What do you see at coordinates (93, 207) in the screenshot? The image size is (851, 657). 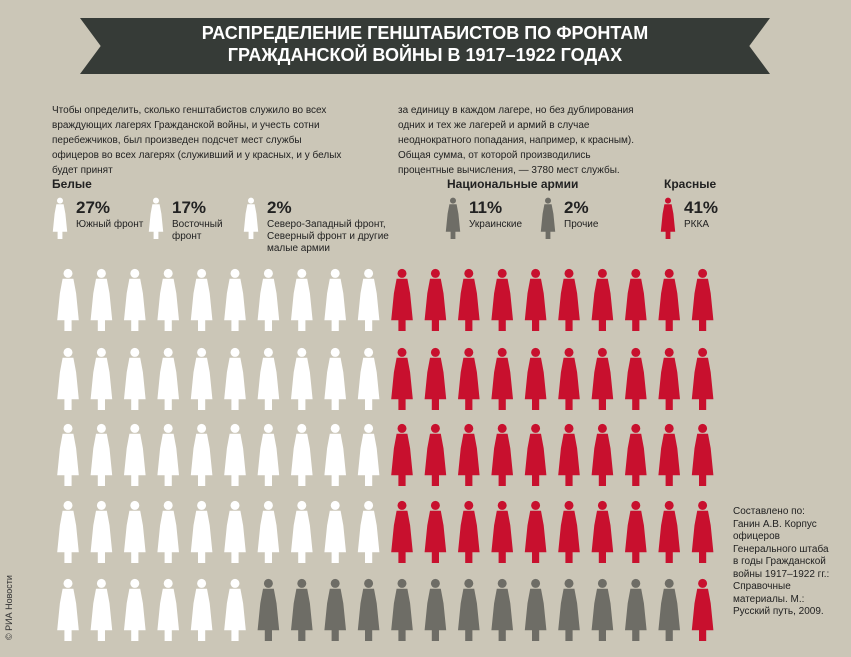 I see `legend-value: 27%` at bounding box center [93, 207].